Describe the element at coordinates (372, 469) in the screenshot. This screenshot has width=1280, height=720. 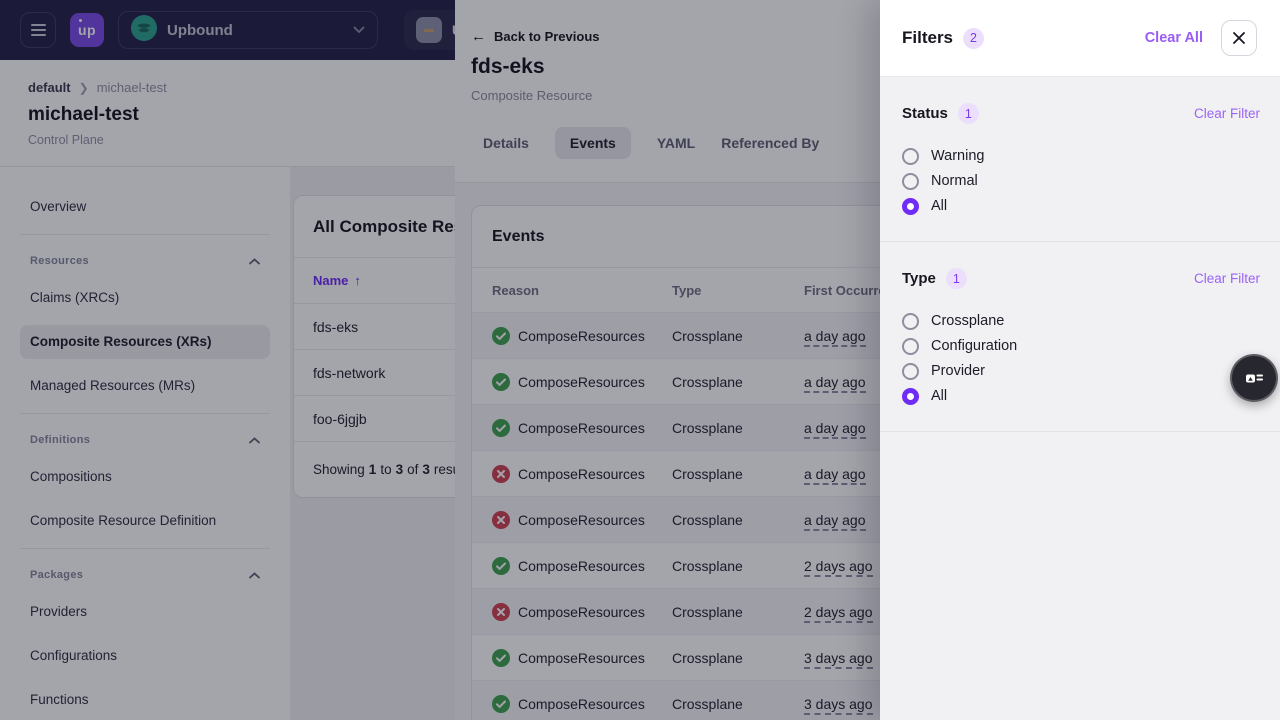
I see `footer-from: 1` at that location.